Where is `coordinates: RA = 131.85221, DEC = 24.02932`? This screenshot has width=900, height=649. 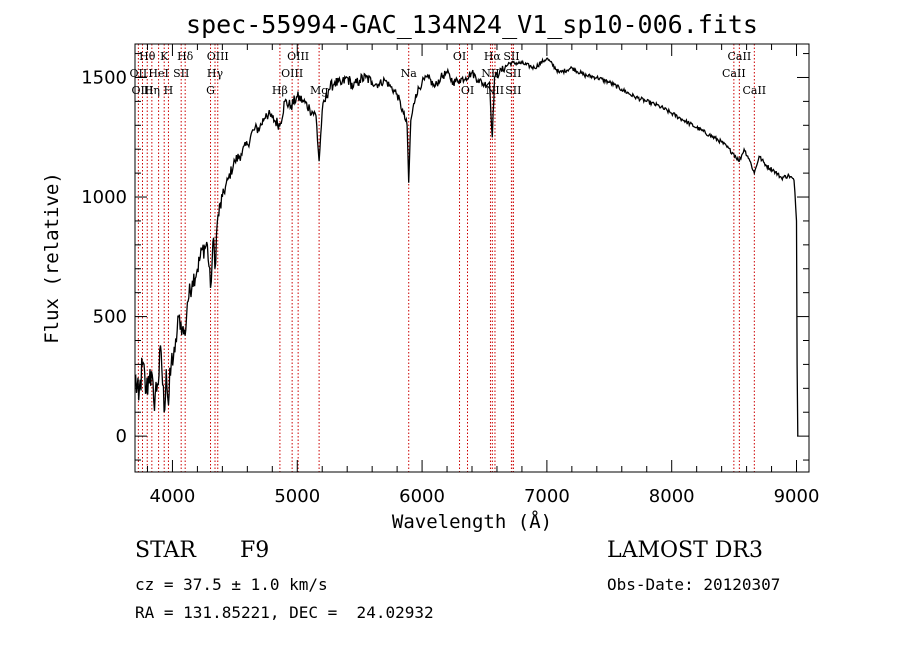 coordinates: RA = 131.85221, DEC = 24.02932 is located at coordinates (284, 612).